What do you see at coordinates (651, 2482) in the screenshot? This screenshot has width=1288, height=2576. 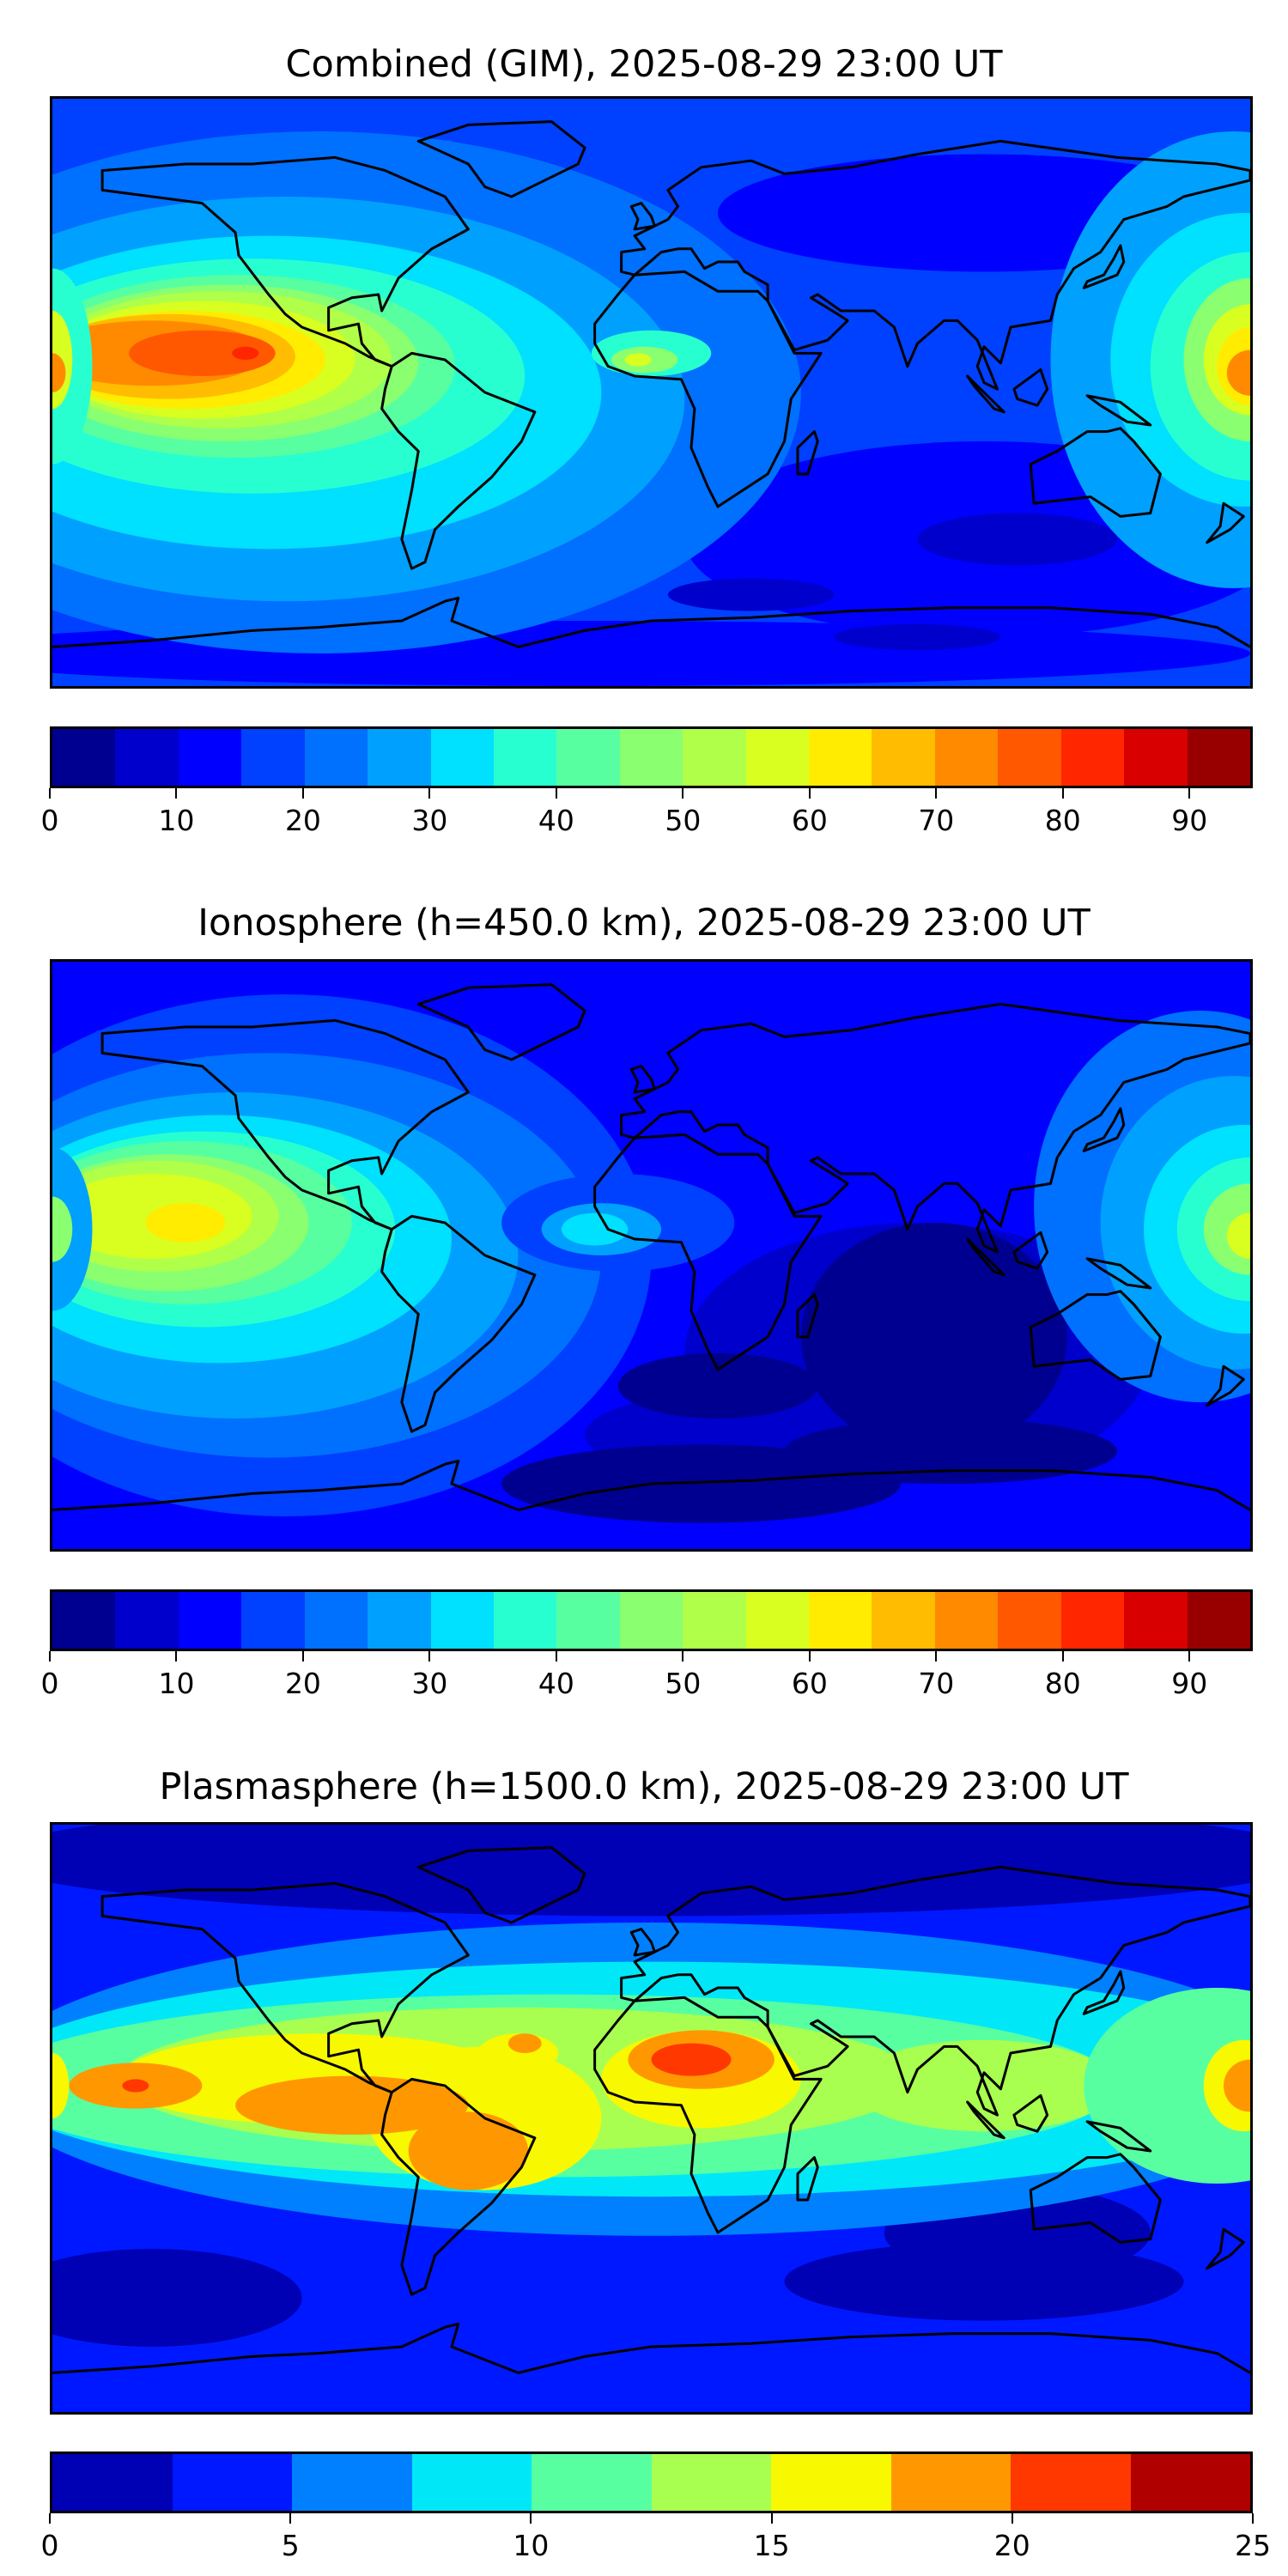 I see `colorbar` at bounding box center [651, 2482].